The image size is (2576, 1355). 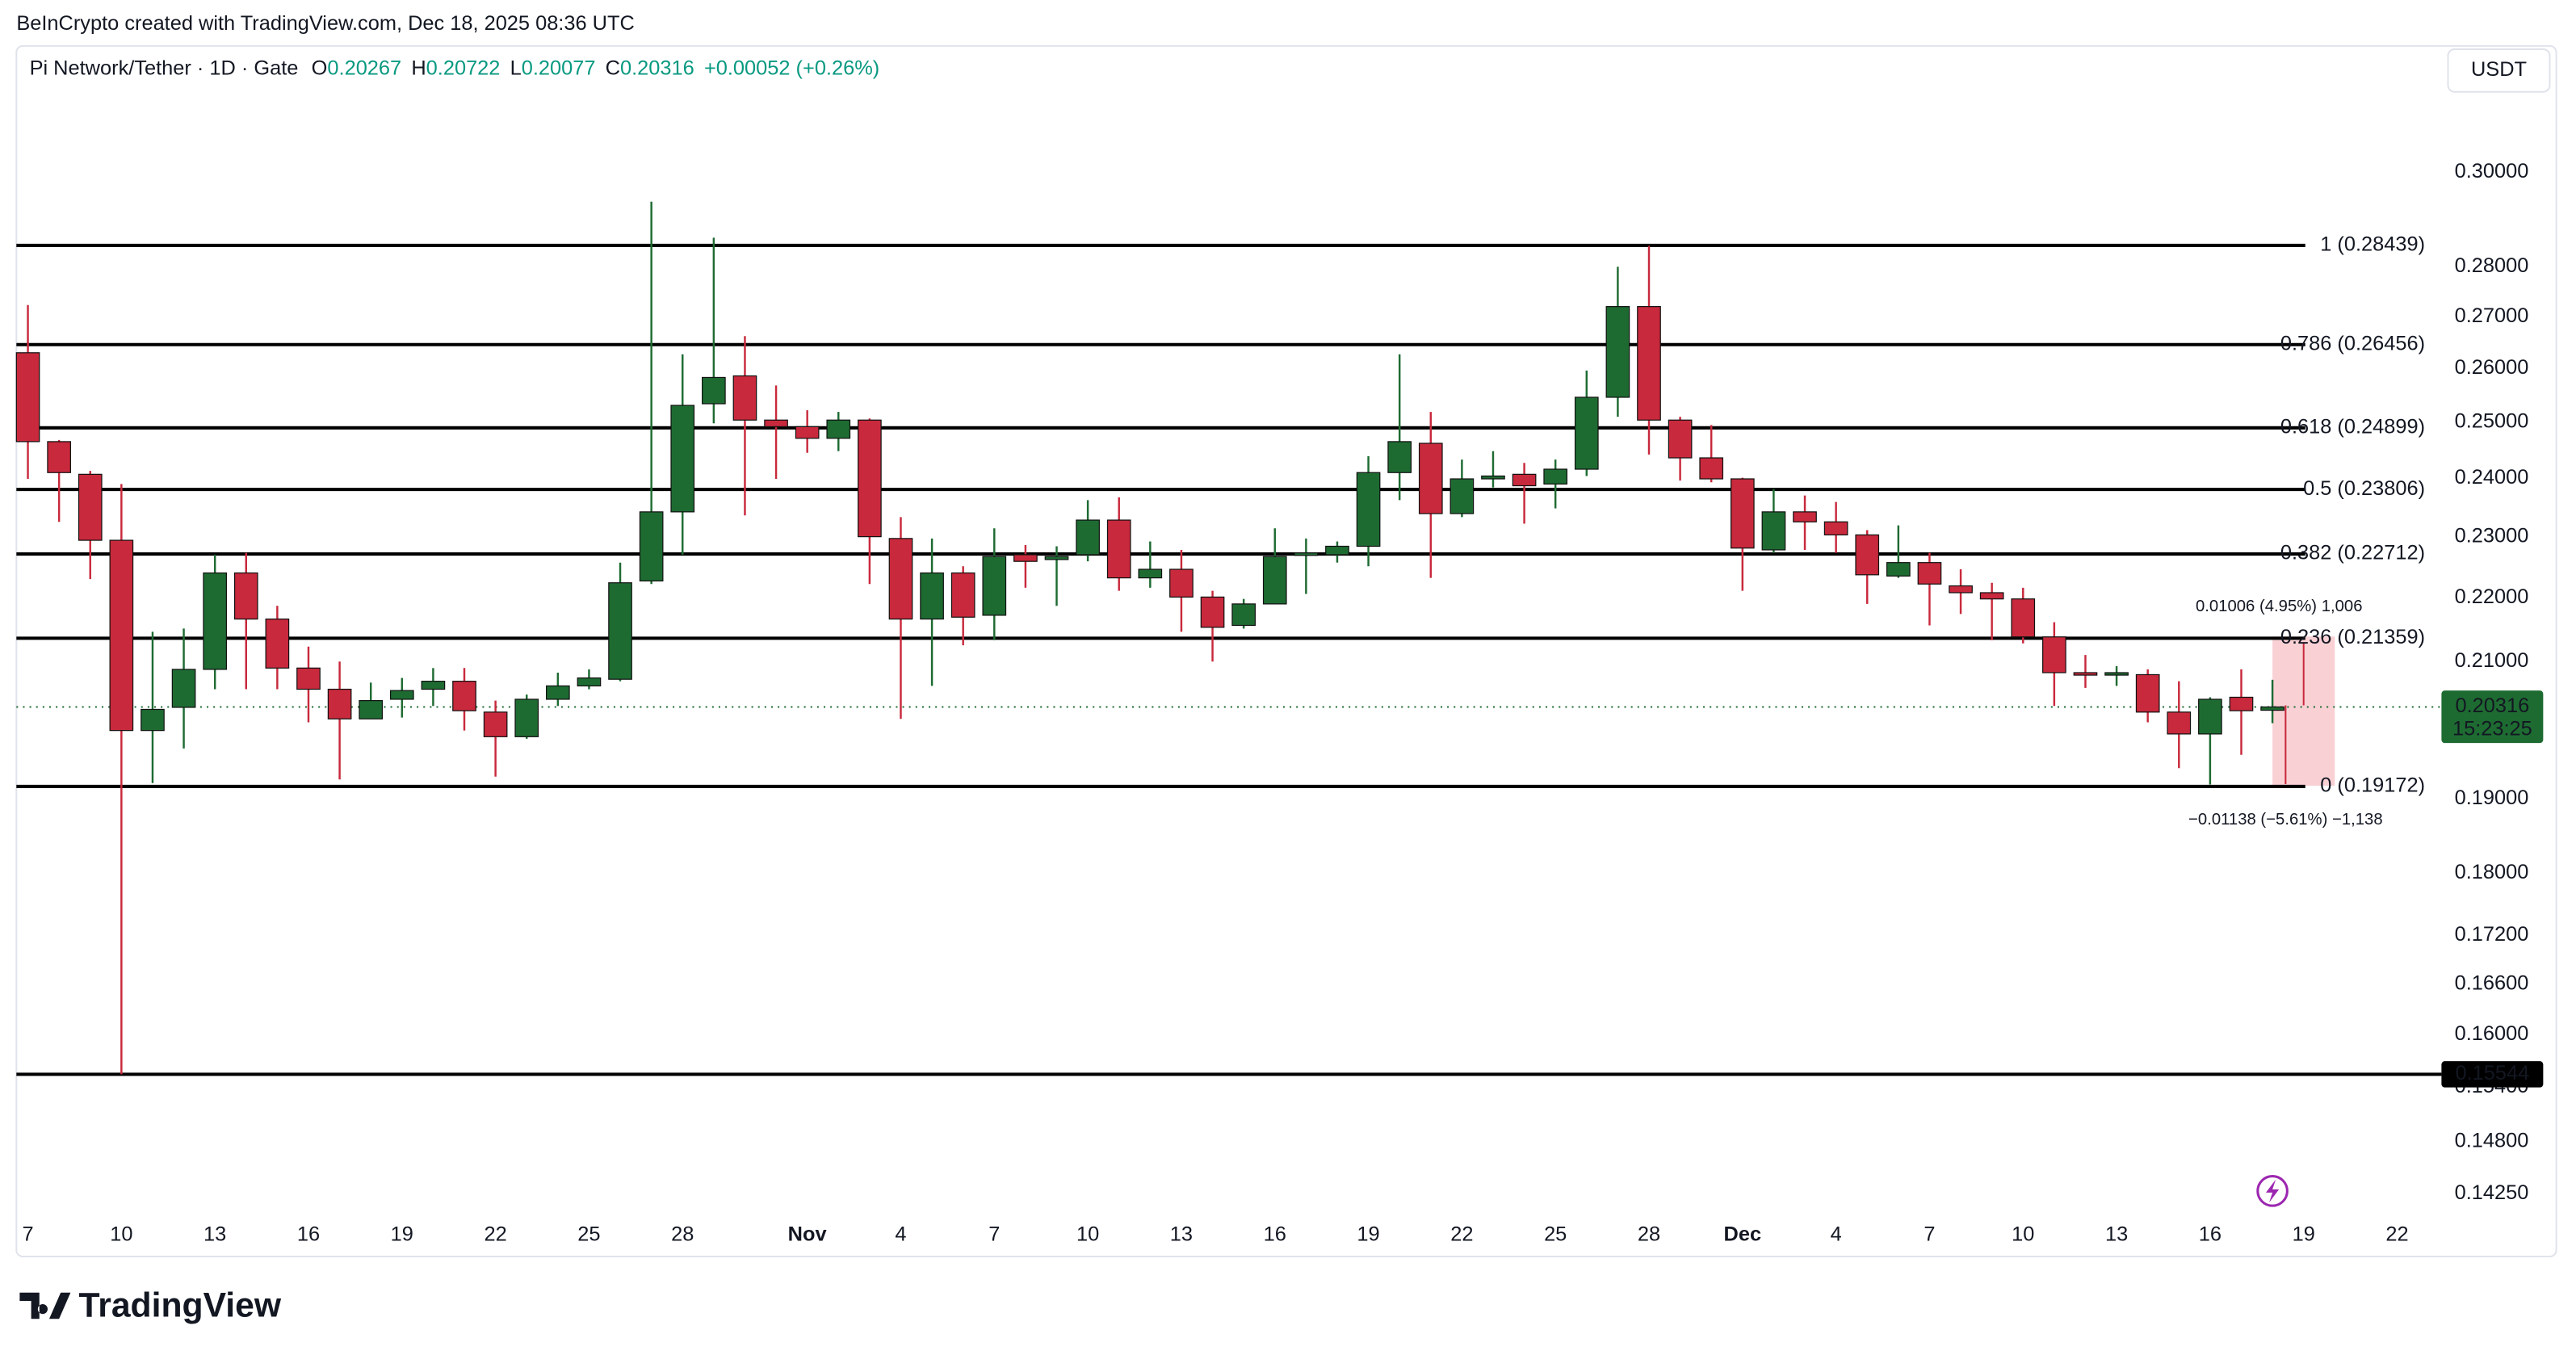 I want to click on fib-label: 0.618 (0.24899), so click(x=2352, y=427).